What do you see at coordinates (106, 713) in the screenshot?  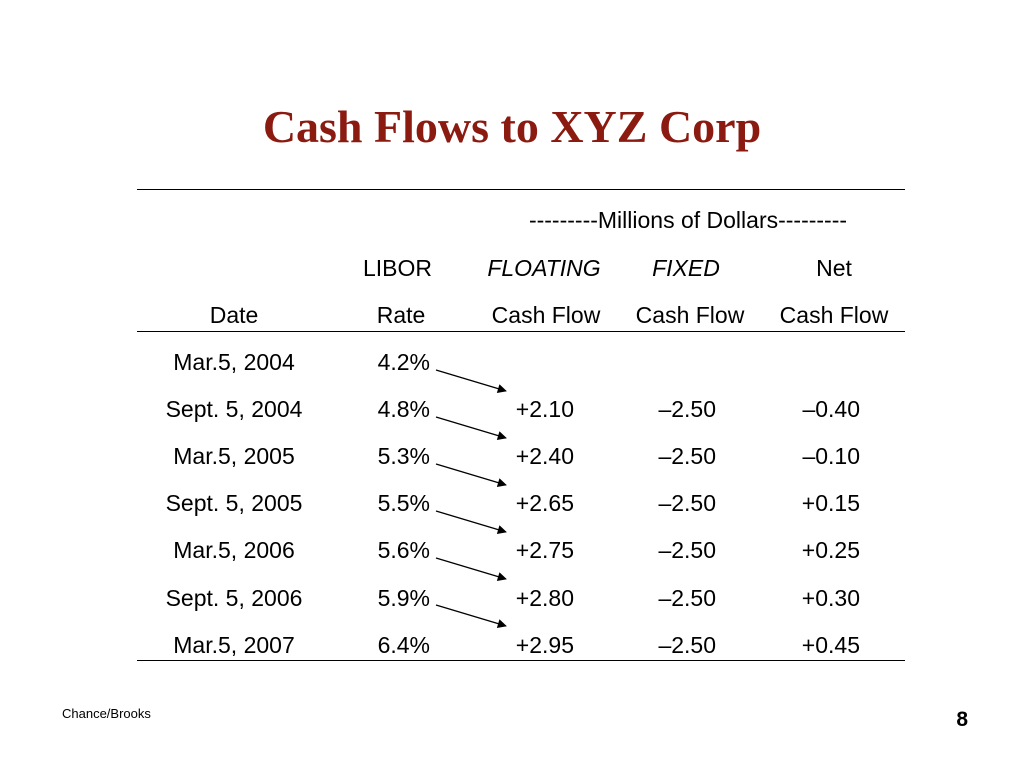 I see `footer-source: Chance/Brooks` at bounding box center [106, 713].